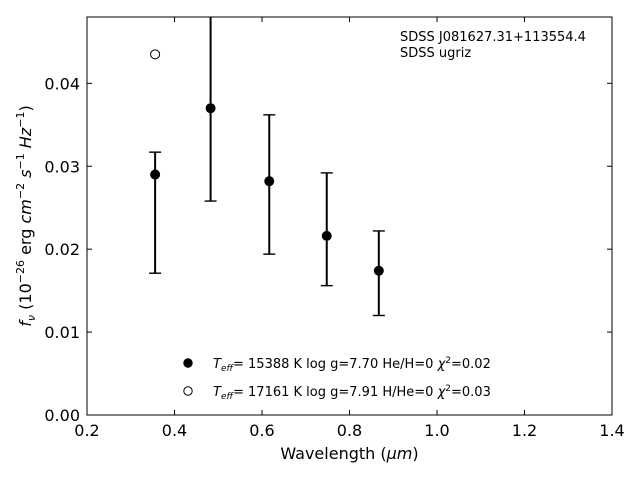  What do you see at coordinates (62, 332) in the screenshot?
I see `y-tick-label: 0.01` at bounding box center [62, 332].